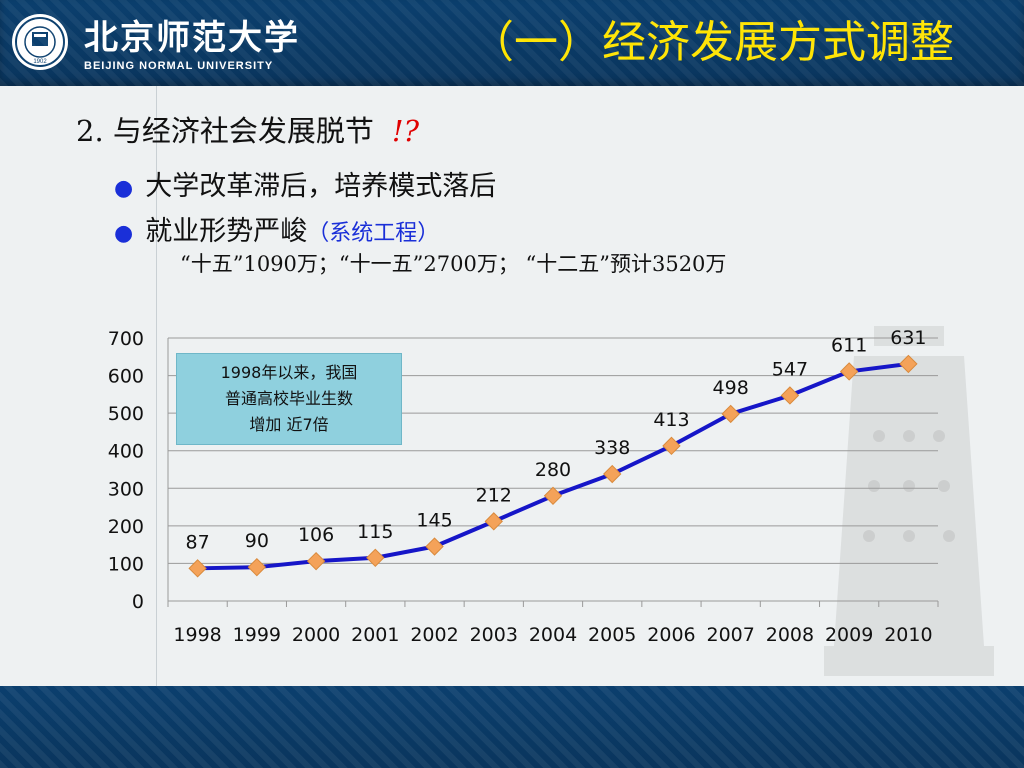  I want to click on x-tick-label: 2005, so click(612, 635).